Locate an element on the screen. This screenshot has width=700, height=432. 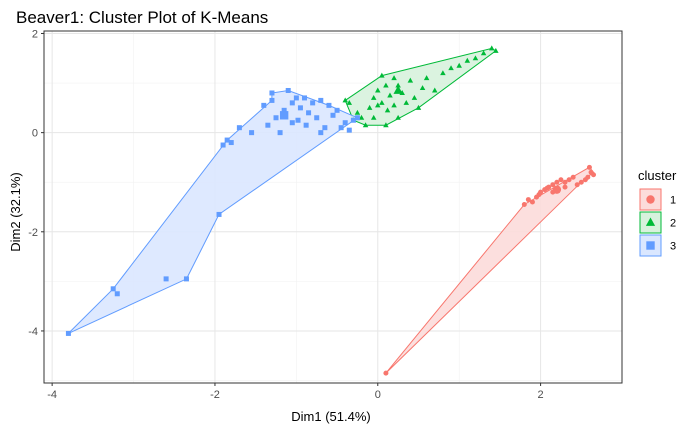
x-tick-label: 2 is located at coordinates (541, 395).